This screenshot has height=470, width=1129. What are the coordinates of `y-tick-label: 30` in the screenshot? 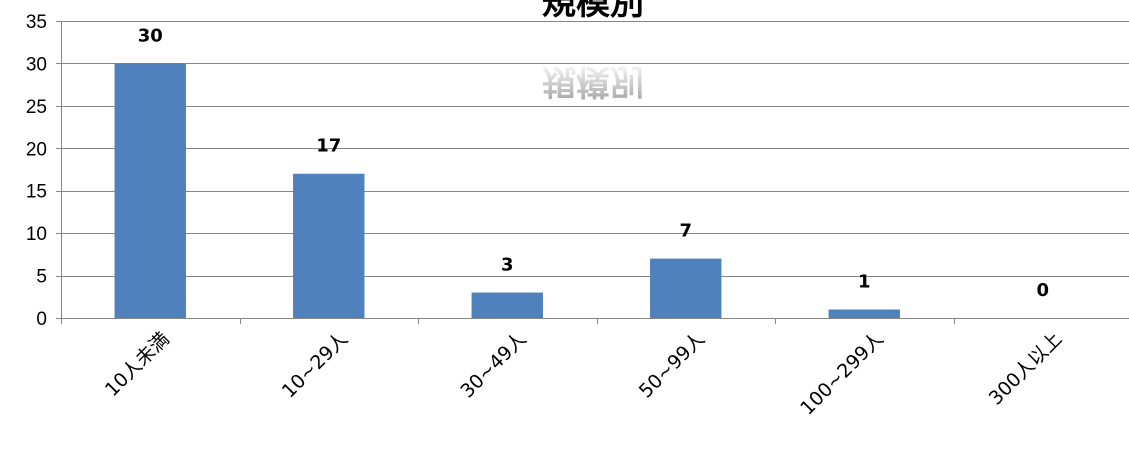 It's located at (36, 64).